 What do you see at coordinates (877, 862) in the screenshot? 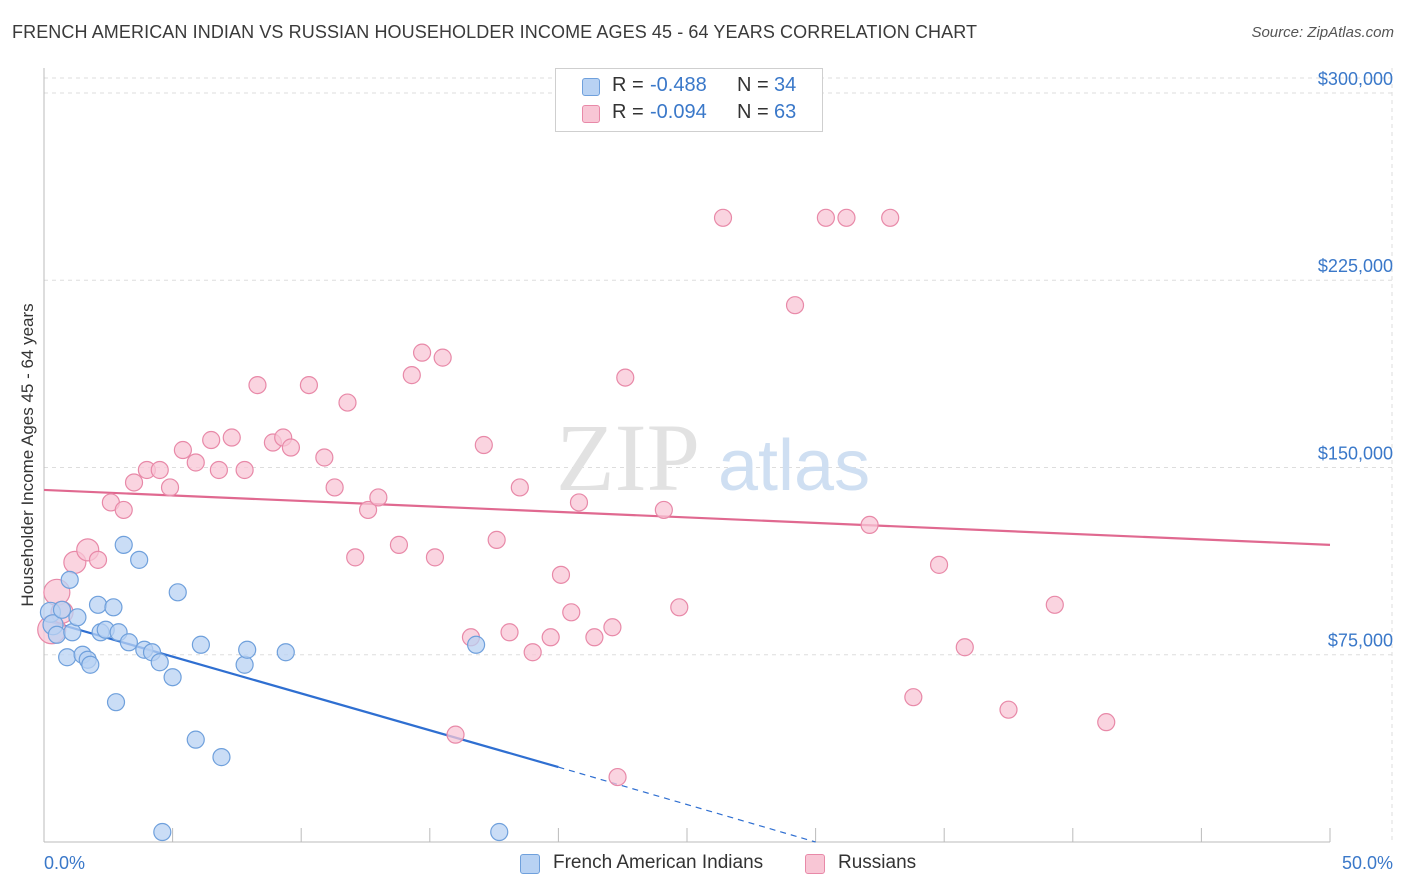
I see `bottom-legend-label-2: Russians` at bounding box center [877, 862].